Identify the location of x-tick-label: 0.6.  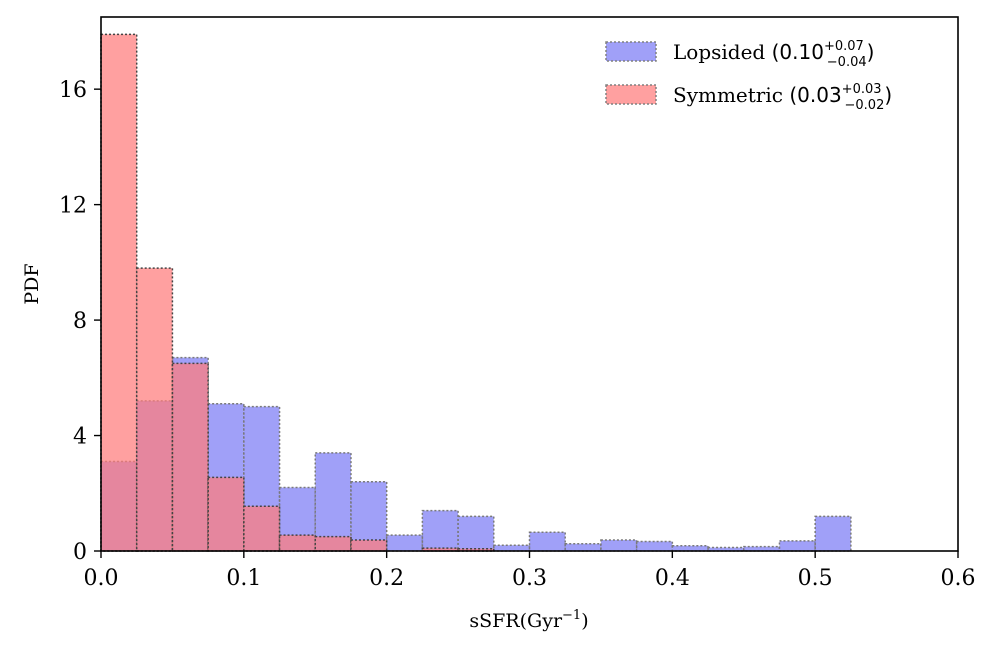
(958, 578).